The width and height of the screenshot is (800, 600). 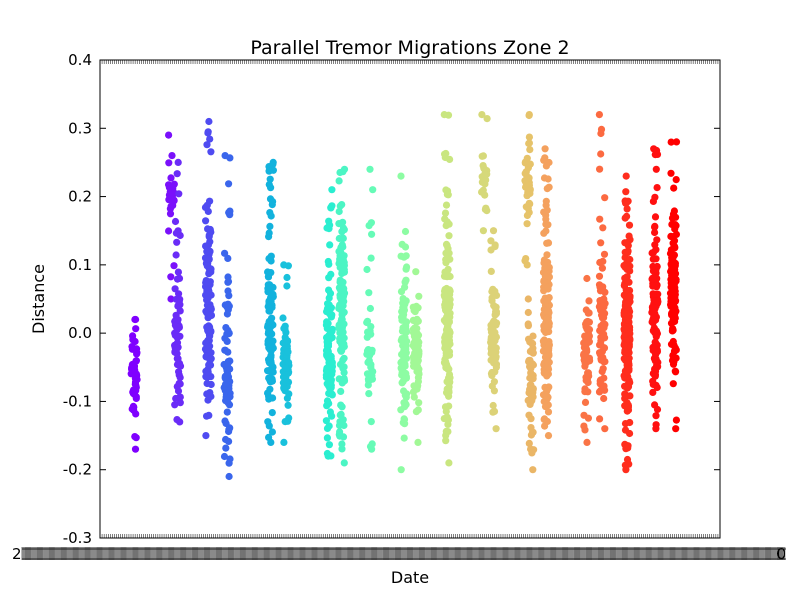 I want to click on y-tick-label: 0.1, so click(x=80, y=265).